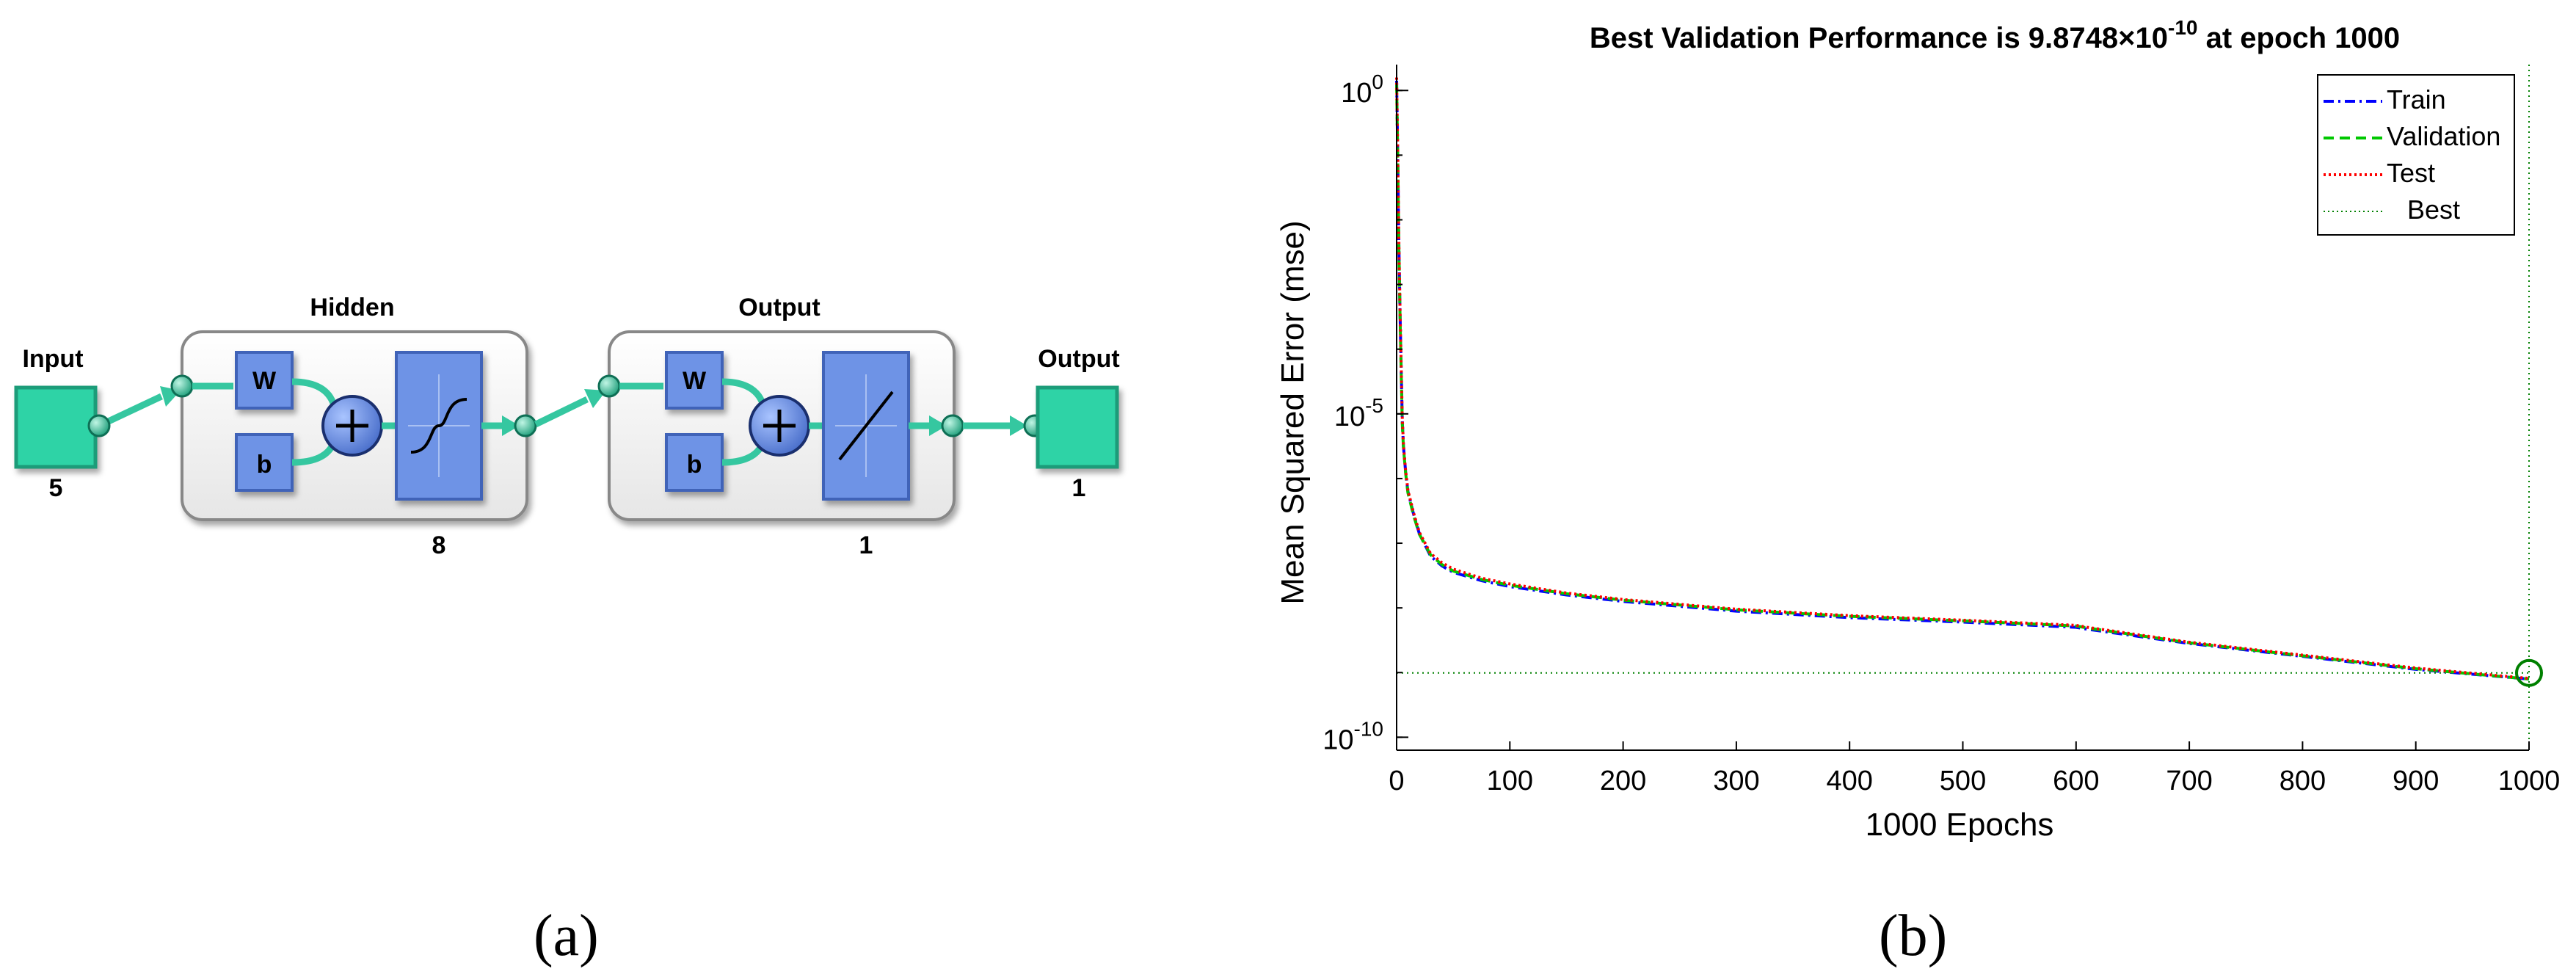 Image resolution: width=2576 pixels, height=977 pixels. I want to click on output-weight-label: W, so click(695, 381).